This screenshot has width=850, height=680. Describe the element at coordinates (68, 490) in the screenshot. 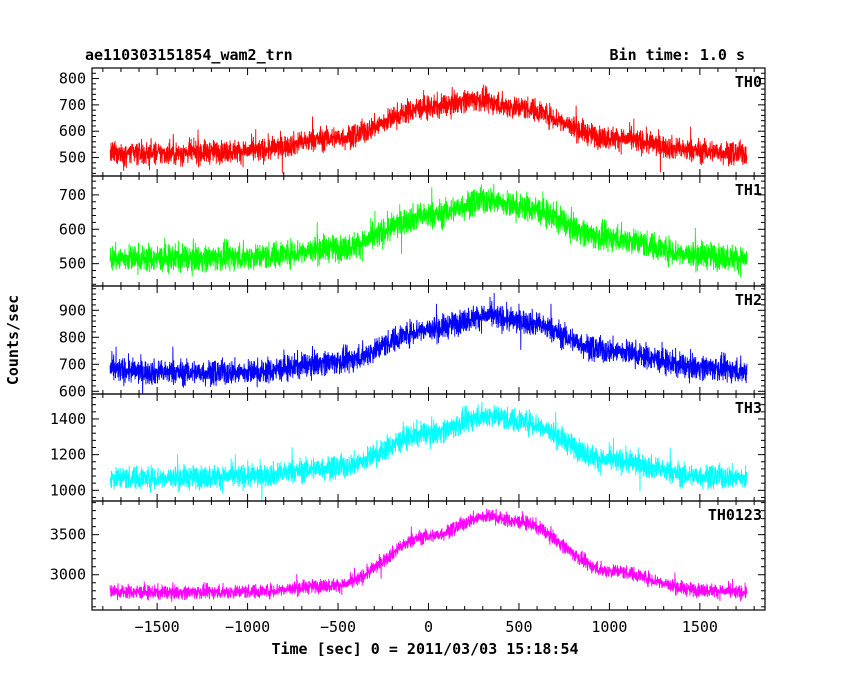

I see `y-tick-label: 1000` at that location.